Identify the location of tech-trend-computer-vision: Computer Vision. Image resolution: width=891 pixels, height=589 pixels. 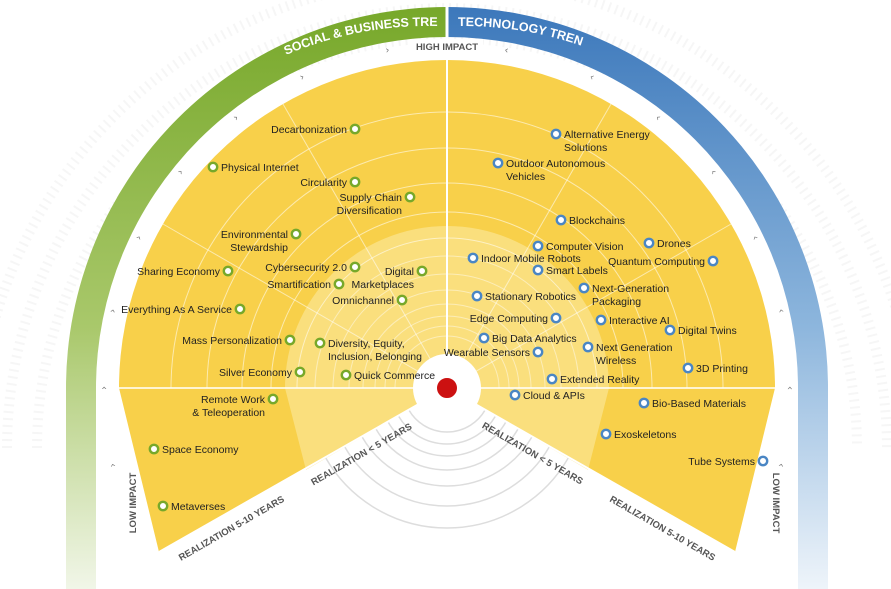
(578, 246).